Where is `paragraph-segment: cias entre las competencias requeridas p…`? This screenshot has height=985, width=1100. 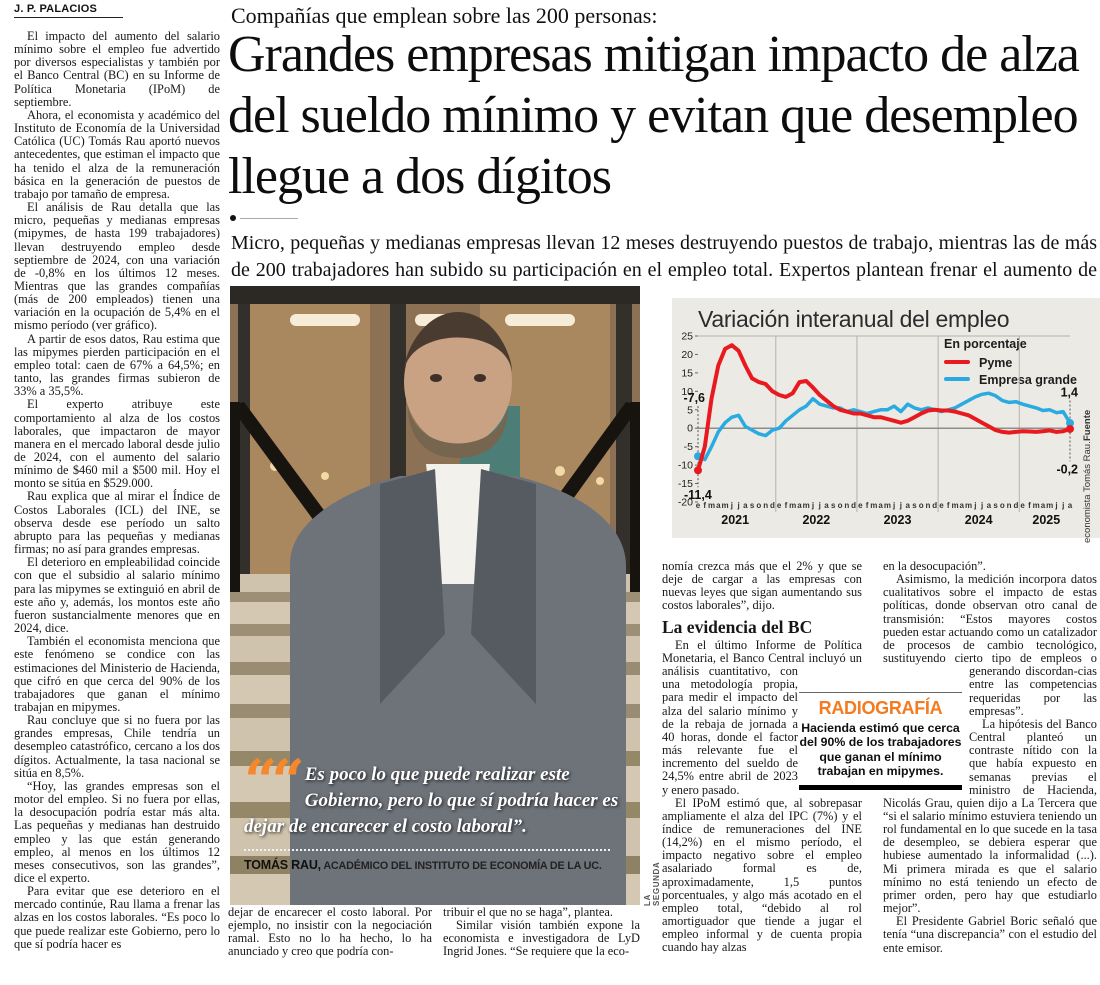
paragraph-segment: cias entre las competencias requeridas p… is located at coordinates (1033, 691).